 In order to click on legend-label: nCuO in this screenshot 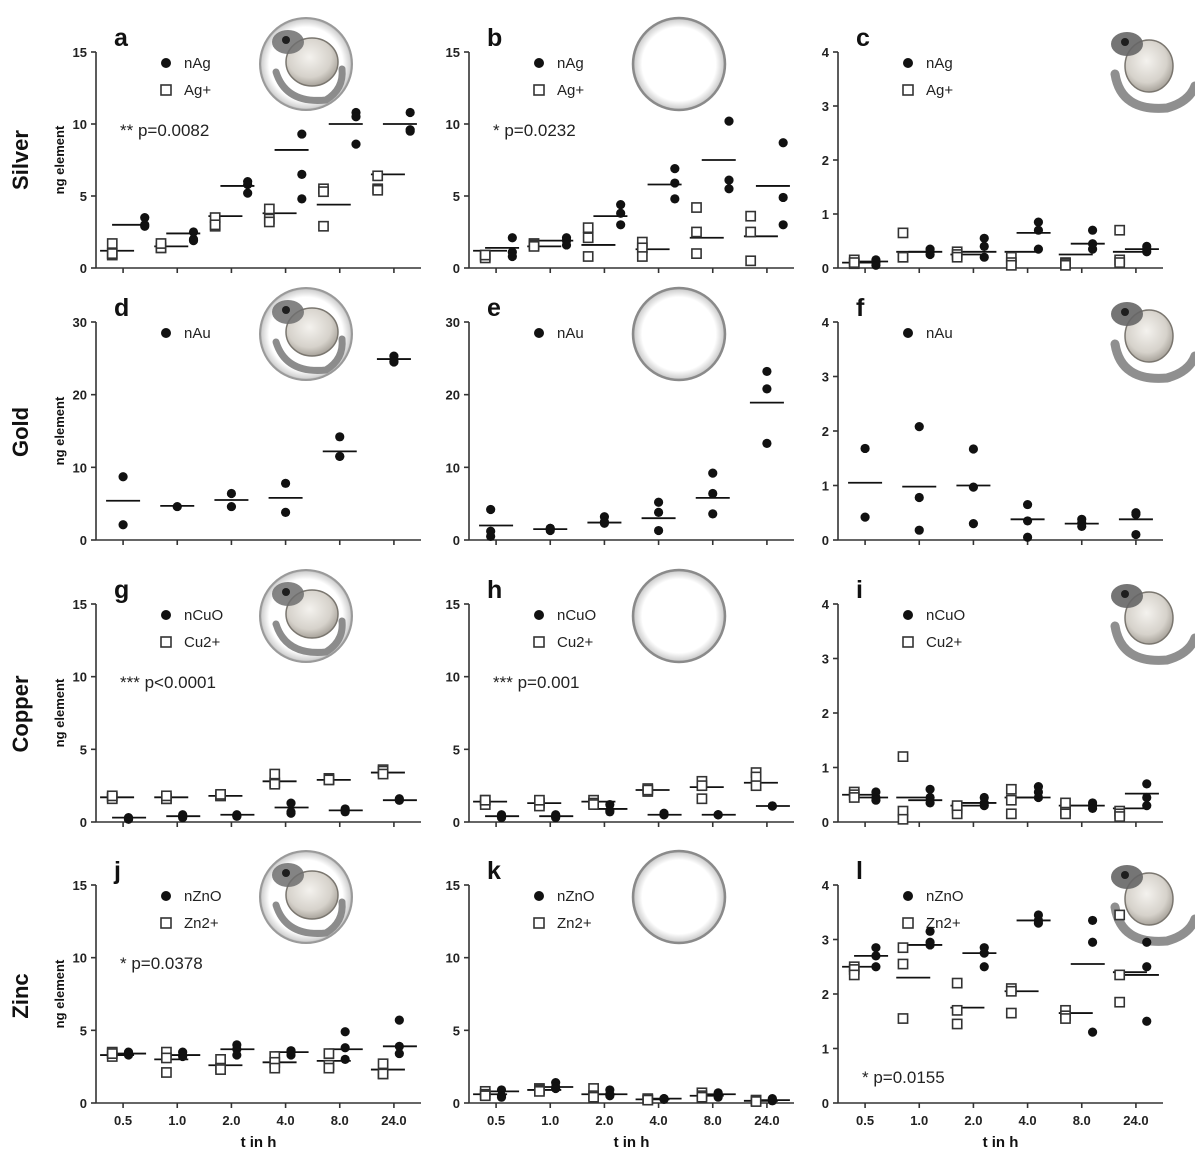, I will do `click(945, 615)`.